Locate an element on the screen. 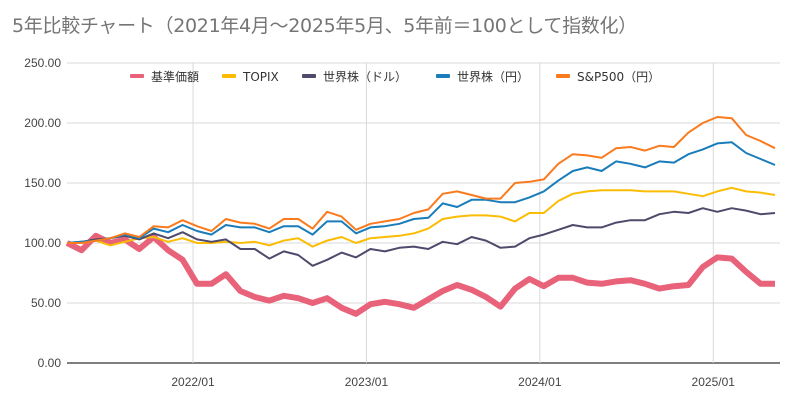  x-tick-label: 2024/01 is located at coordinates (540, 382).